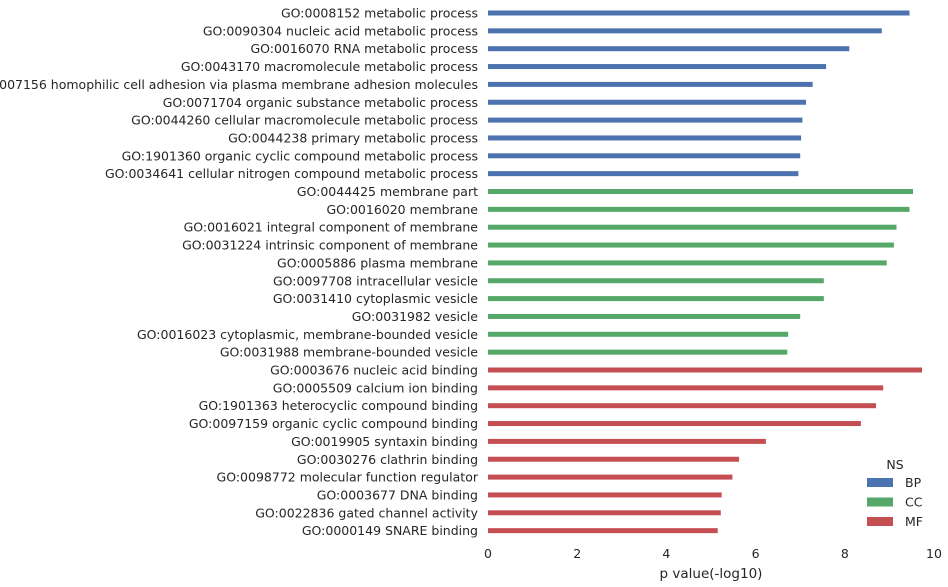  I want to click on category-label: GO:0097708 intracellular vesicle, so click(375, 280).